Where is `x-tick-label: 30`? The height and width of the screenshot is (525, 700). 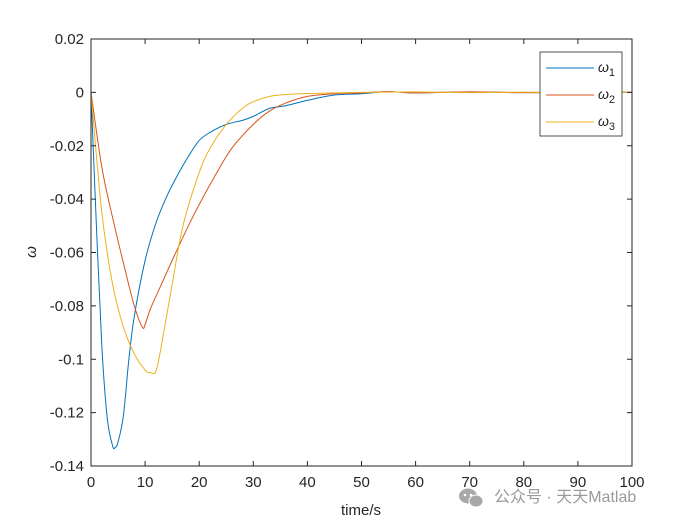
x-tick-label: 30 is located at coordinates (253, 482).